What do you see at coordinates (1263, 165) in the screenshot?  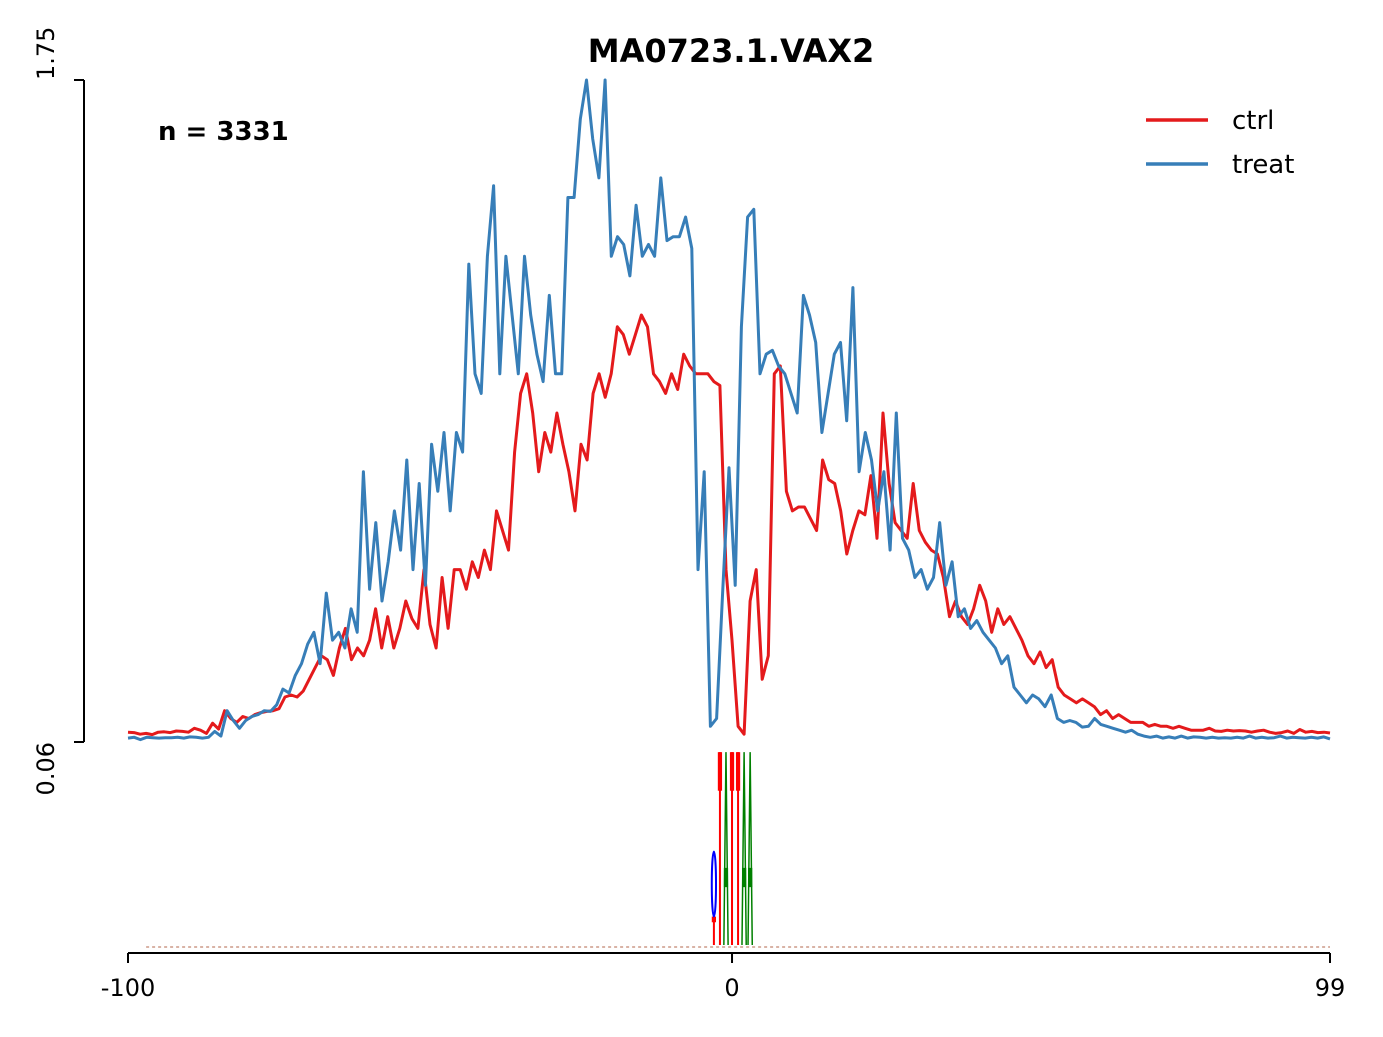 I see `legend-label-treat: treat` at bounding box center [1263, 165].